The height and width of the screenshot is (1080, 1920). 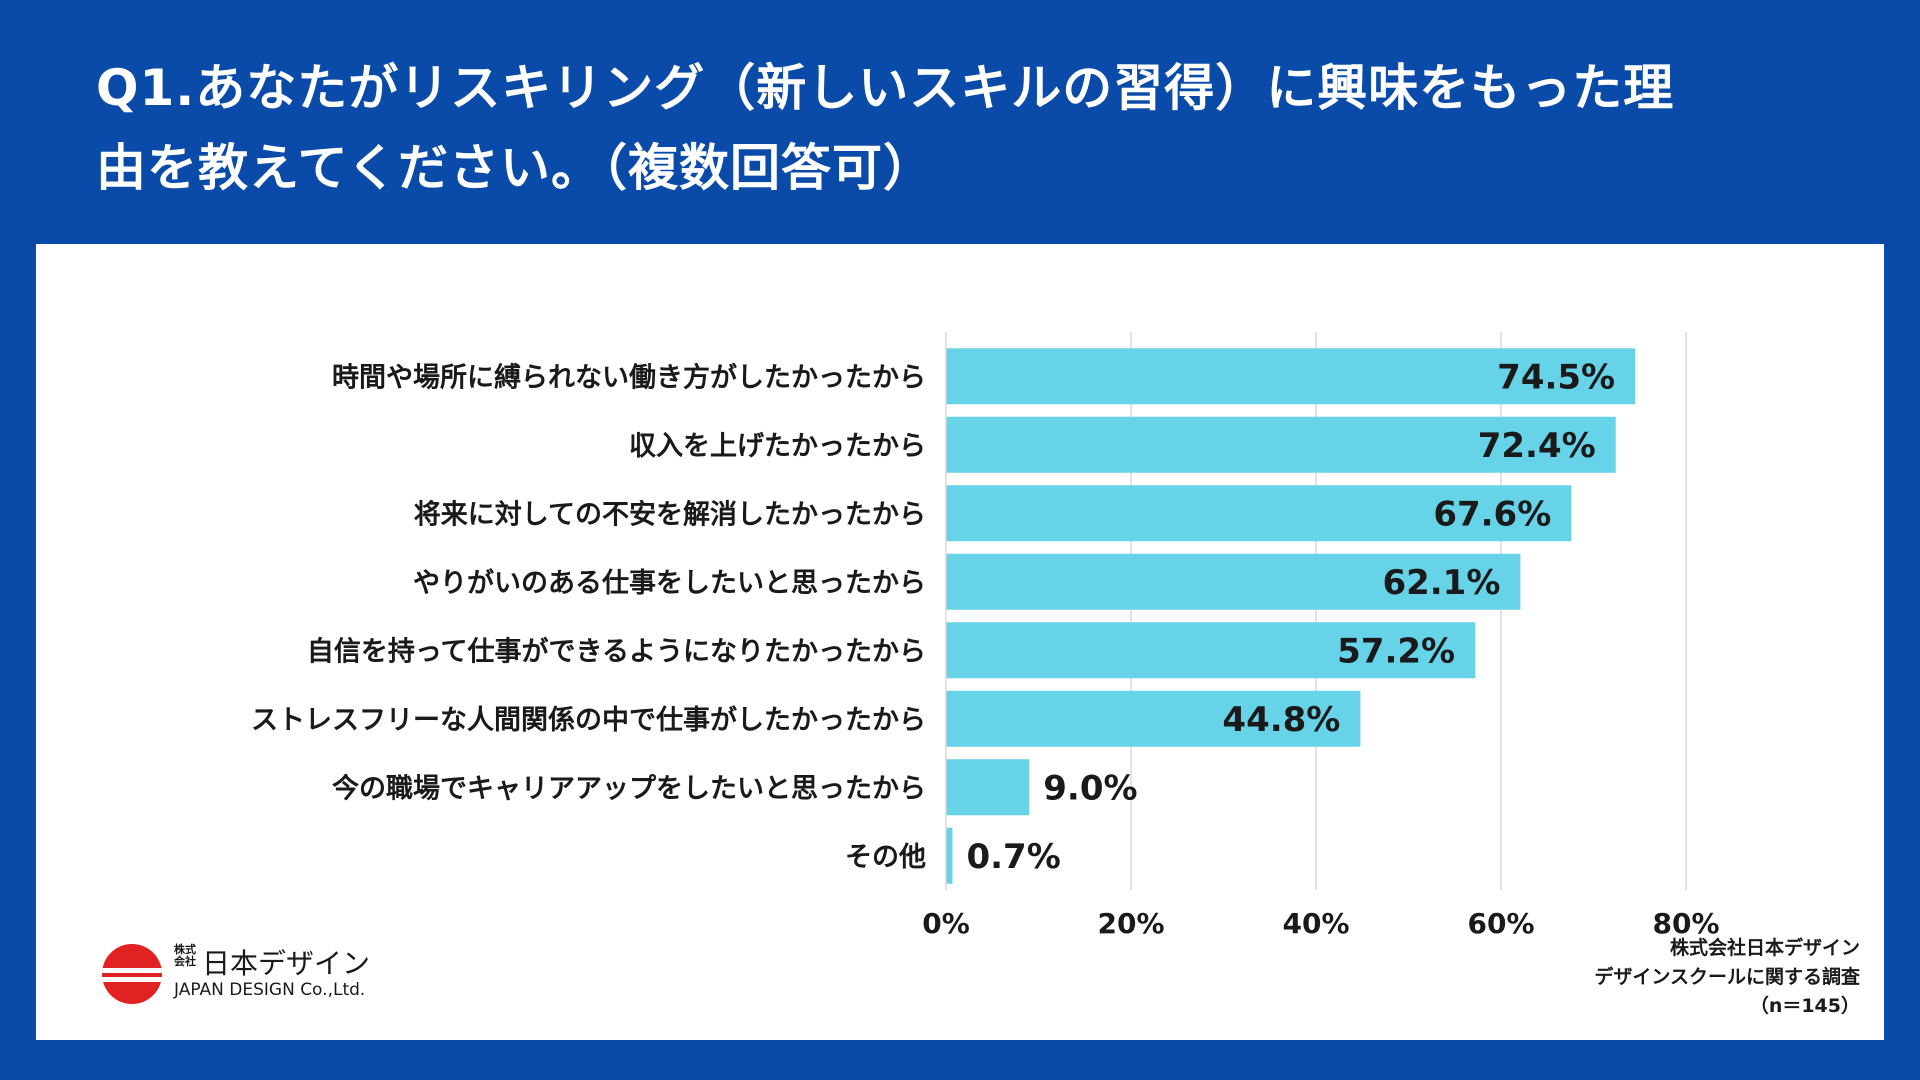 What do you see at coordinates (1013, 857) in the screenshot?
I see `value-label: 0.7%` at bounding box center [1013, 857].